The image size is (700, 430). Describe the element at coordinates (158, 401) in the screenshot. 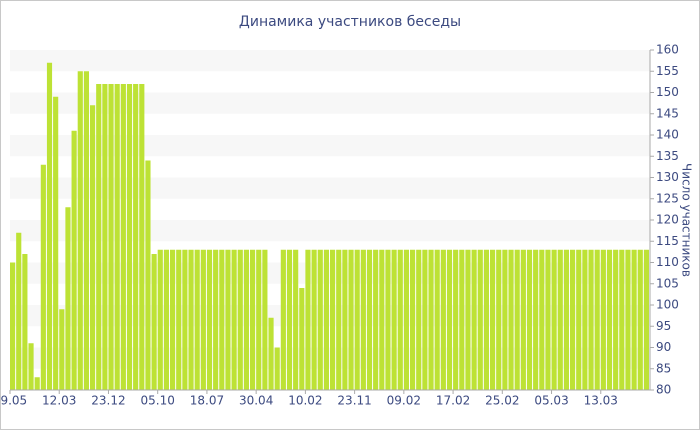

I see `x-tick-label: 05.10` at that location.